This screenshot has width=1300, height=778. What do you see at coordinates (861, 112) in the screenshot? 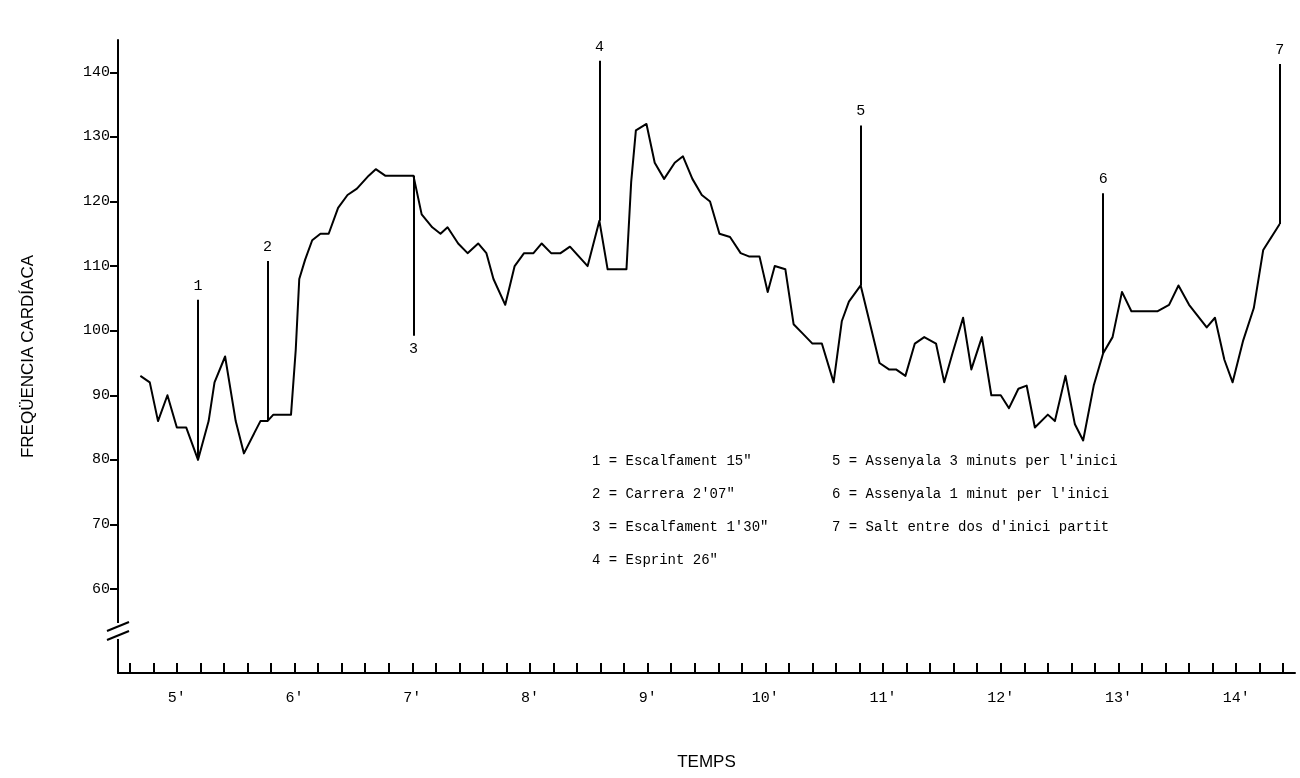
I see `annotation: 5` at bounding box center [861, 112].